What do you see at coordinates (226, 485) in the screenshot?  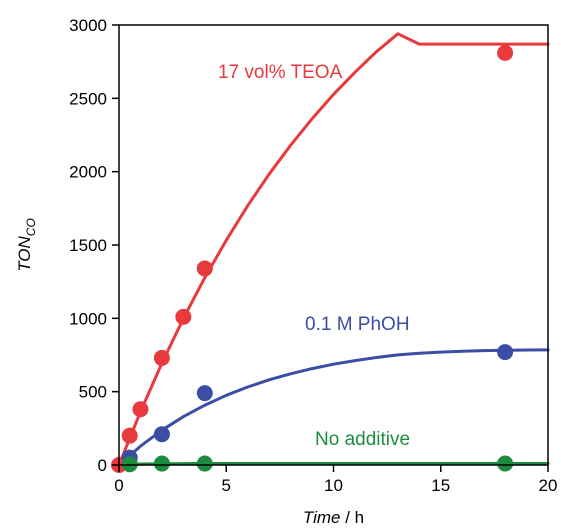 I see `x-tick-label: 5` at bounding box center [226, 485].